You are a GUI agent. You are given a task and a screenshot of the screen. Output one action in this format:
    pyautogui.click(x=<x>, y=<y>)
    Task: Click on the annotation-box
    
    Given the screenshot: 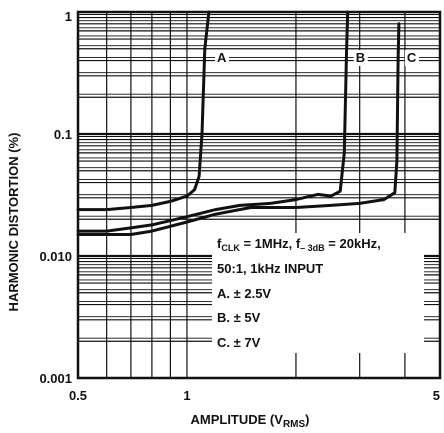 What is the action you would take?
    pyautogui.click(x=318, y=293)
    